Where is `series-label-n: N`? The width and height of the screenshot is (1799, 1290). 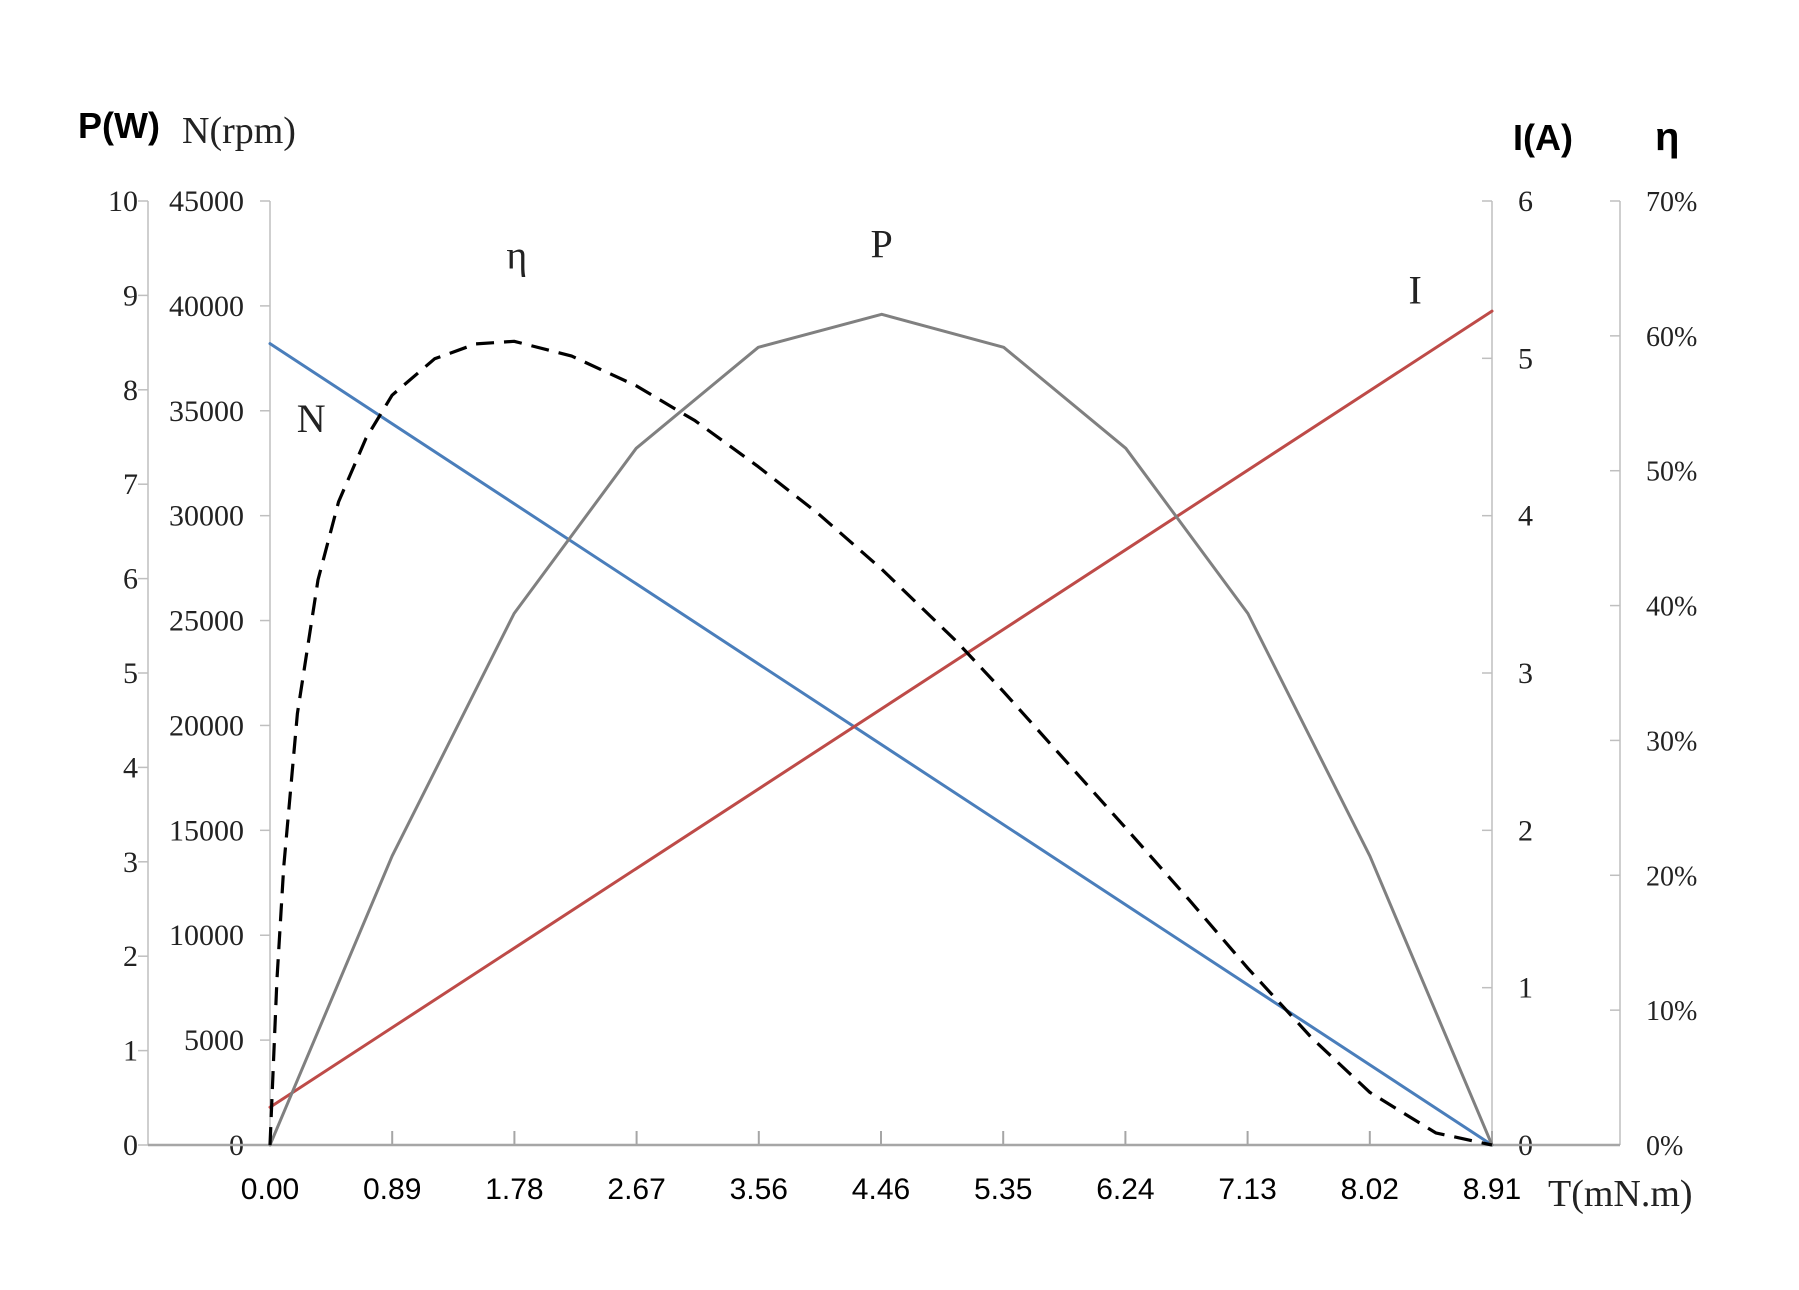
series-label-n: N is located at coordinates (311, 418).